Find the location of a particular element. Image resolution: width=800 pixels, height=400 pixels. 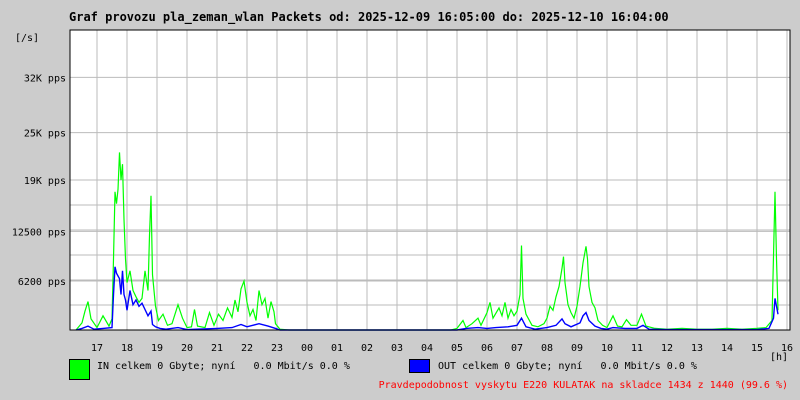

x-tick-label: 21 is located at coordinates (217, 348).